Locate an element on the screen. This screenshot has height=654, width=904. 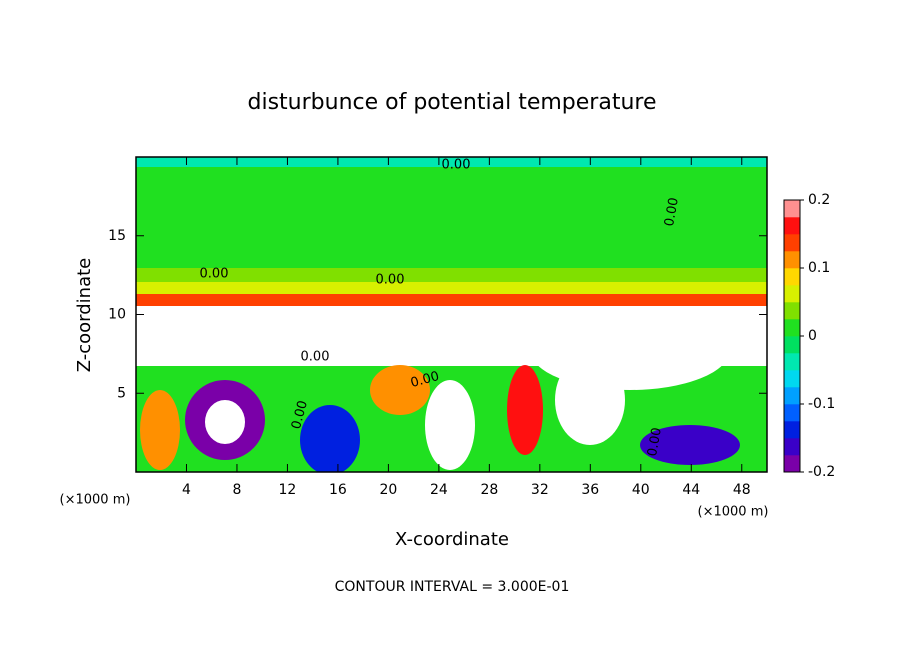
colorbar-tick-label: 0.2 is located at coordinates (819, 200).